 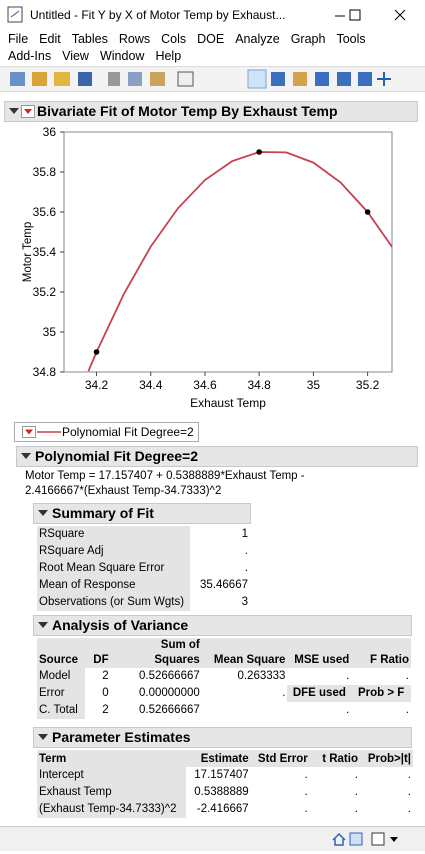 What do you see at coordinates (319, 693) in the screenshot?
I see `table-cell: DFE used` at bounding box center [319, 693].